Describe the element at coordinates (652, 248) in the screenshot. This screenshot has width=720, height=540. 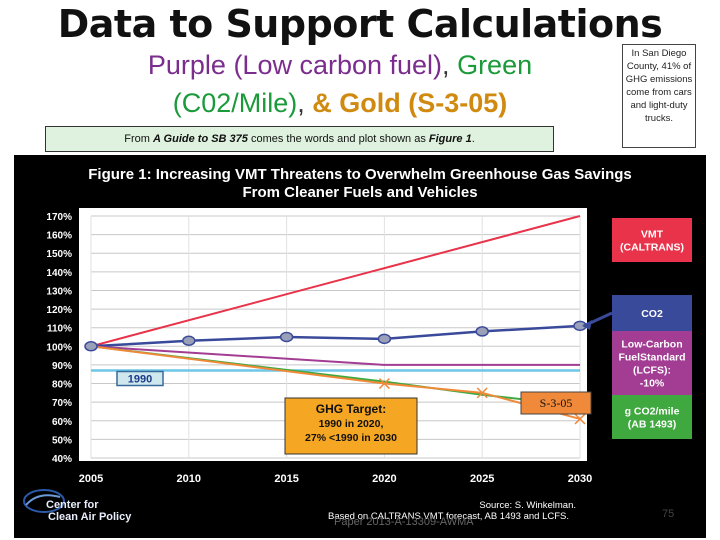
I see `legend-vmt-label: (CALTRANS)` at that location.